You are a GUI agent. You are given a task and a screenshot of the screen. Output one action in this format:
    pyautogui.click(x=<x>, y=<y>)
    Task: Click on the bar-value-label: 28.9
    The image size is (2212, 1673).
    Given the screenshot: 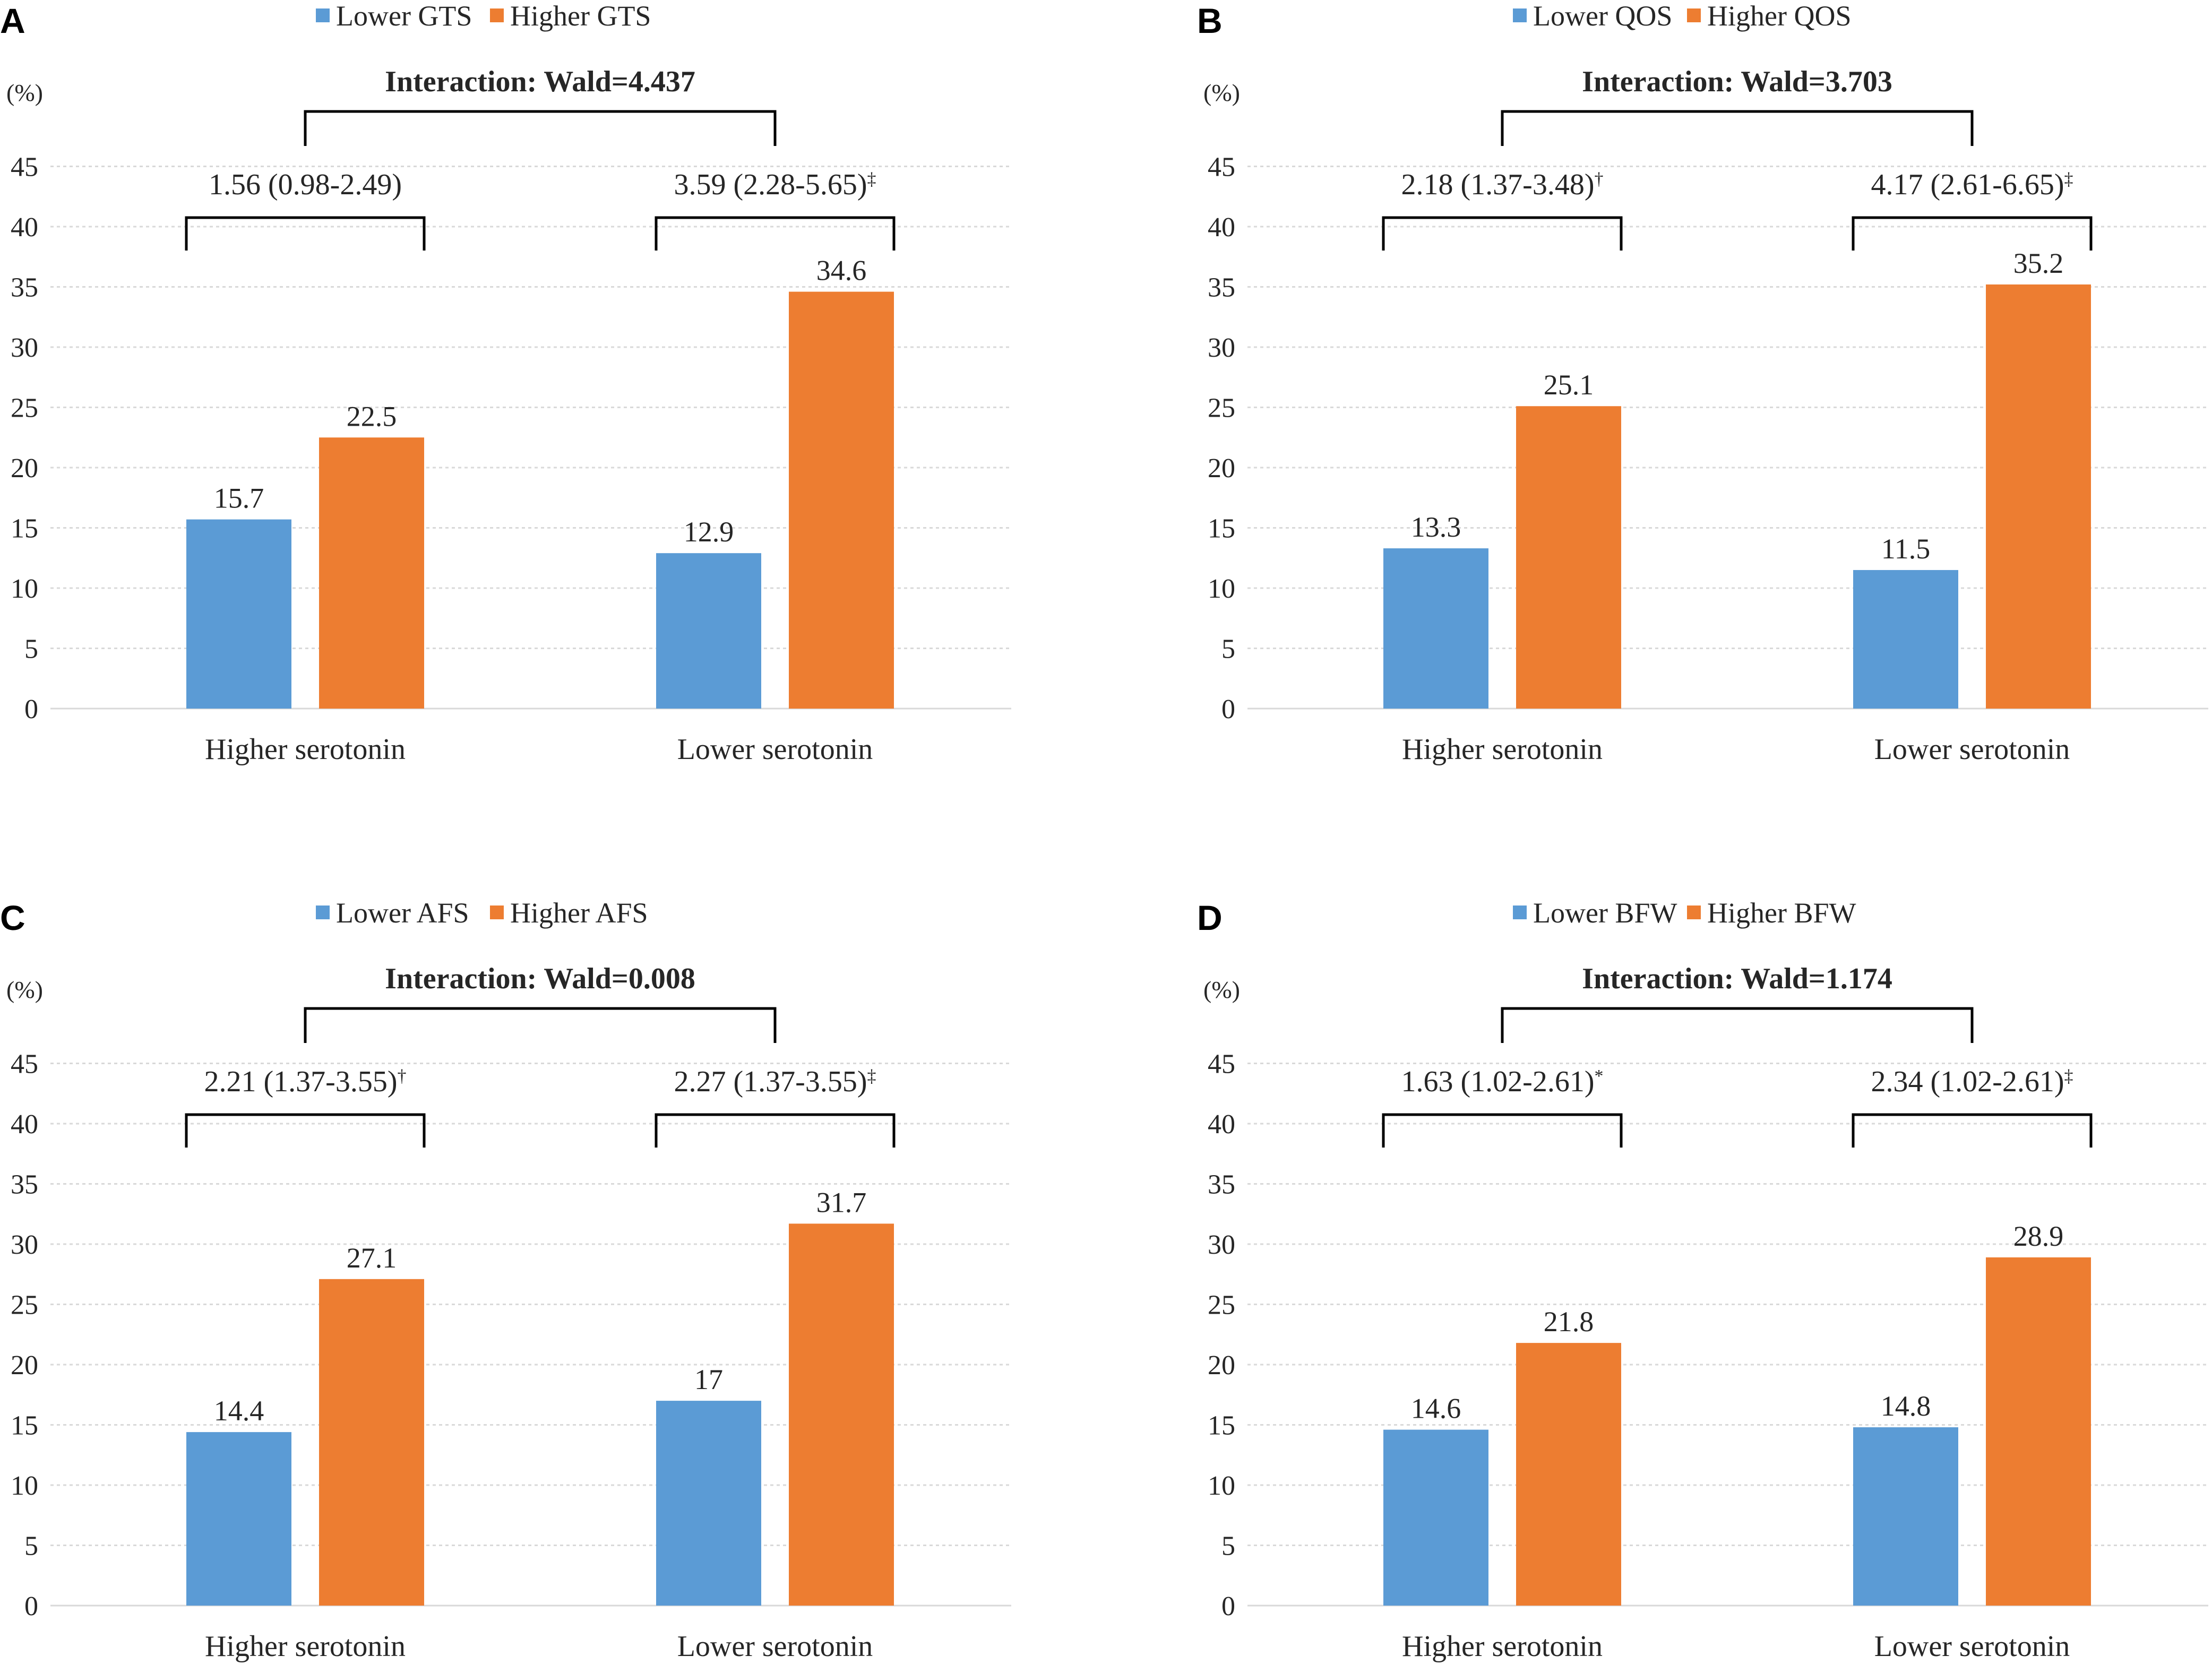 What is the action you would take?
    pyautogui.click(x=2039, y=1236)
    